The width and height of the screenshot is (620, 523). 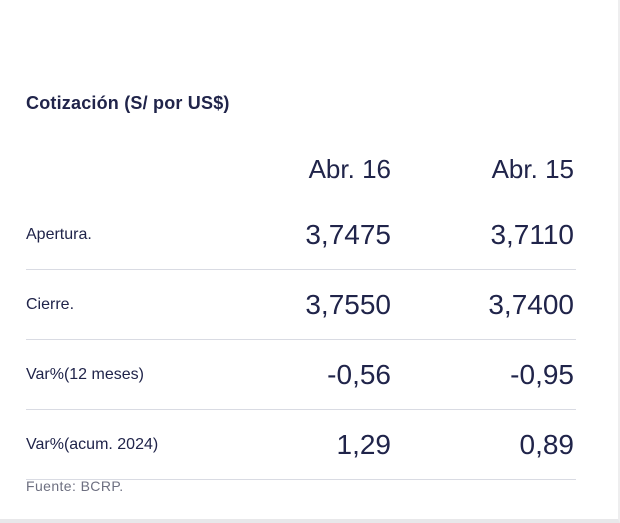 What do you see at coordinates (542, 374) in the screenshot?
I see `row-value-abr-15: -0,95` at bounding box center [542, 374].